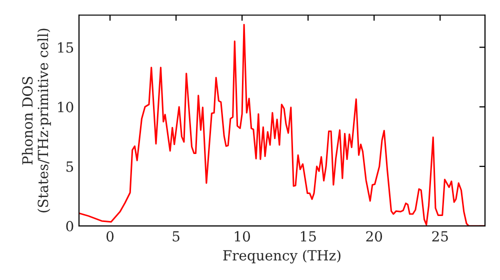  Describe the element at coordinates (36, 120) in the screenshot. I see `y-axis-title: Phonon DOS (States/THz·primitive cell)` at that location.